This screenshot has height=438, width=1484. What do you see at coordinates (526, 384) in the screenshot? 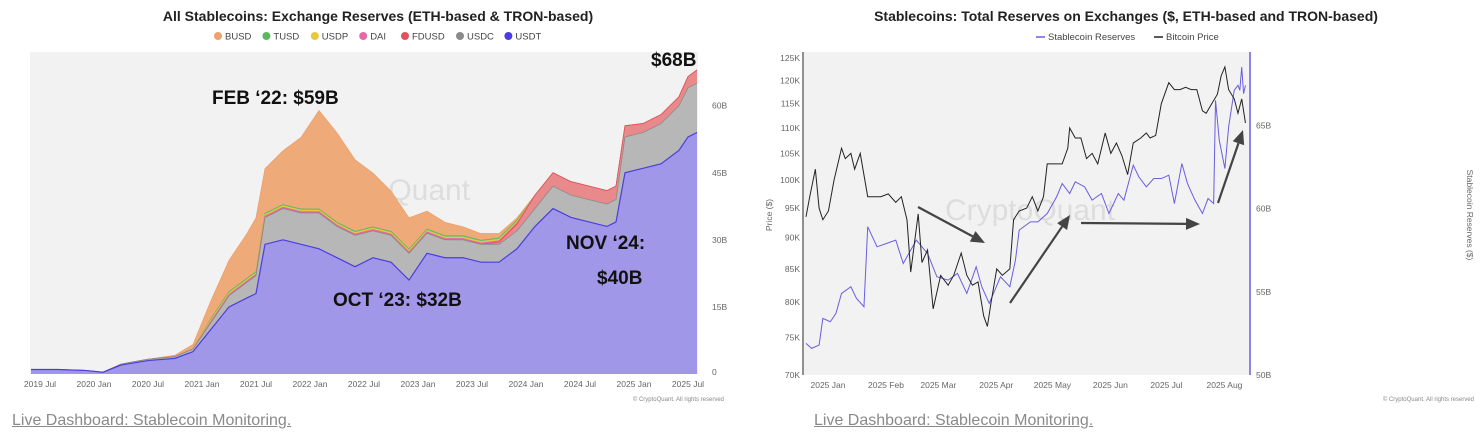
I see `x-tick-label: 2024 Jan` at bounding box center [526, 384].